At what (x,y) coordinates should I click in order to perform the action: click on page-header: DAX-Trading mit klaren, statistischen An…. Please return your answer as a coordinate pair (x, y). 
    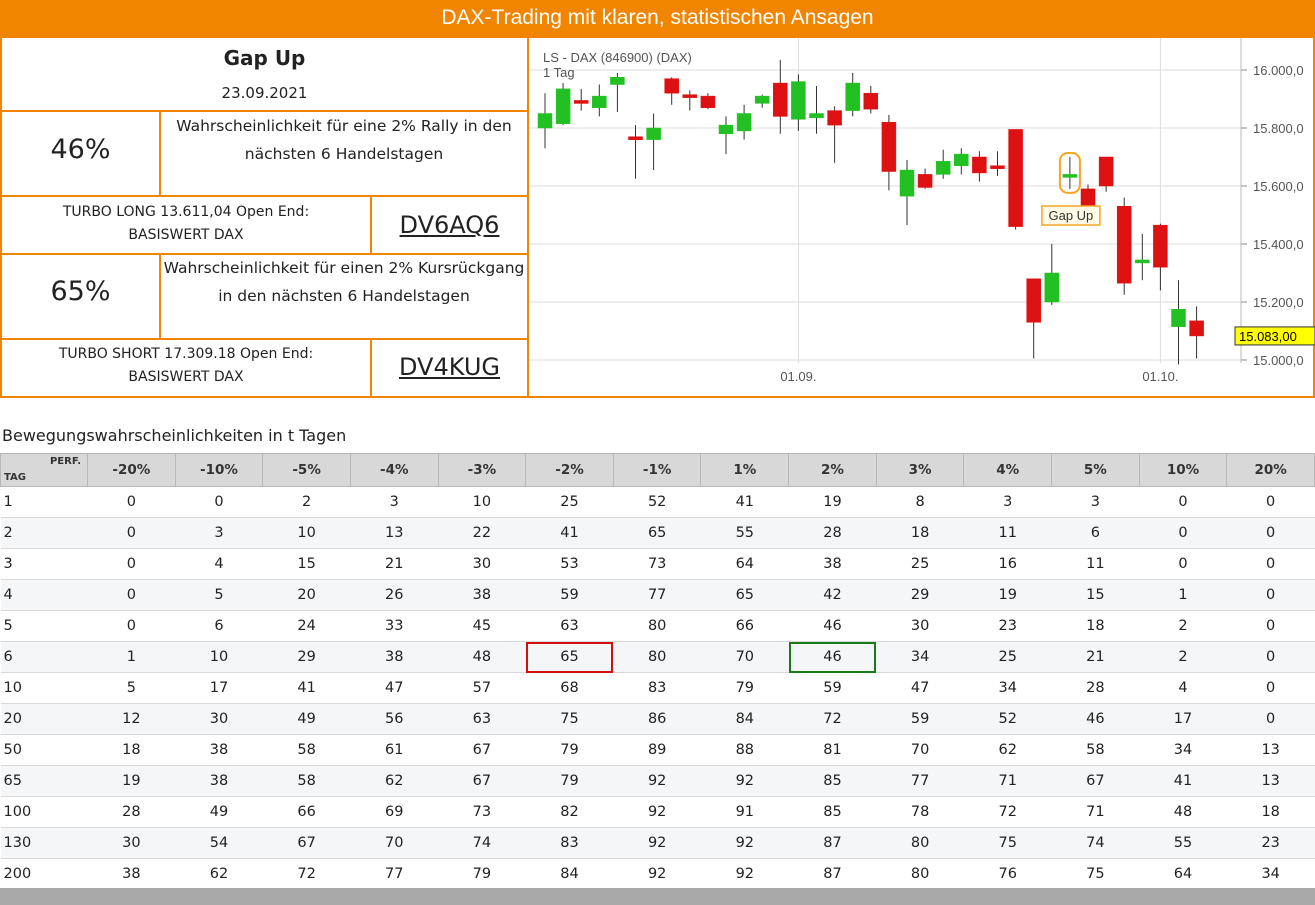
    Looking at the image, I should click on (657, 19).